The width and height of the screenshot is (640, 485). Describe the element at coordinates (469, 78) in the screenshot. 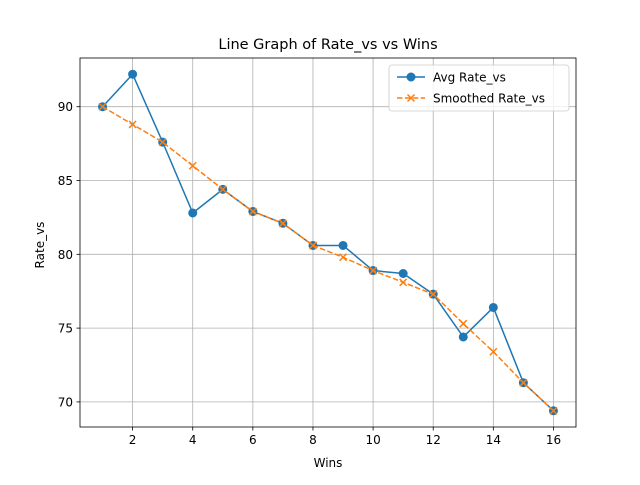

I see `legend-label: Avg Rate_vs` at that location.